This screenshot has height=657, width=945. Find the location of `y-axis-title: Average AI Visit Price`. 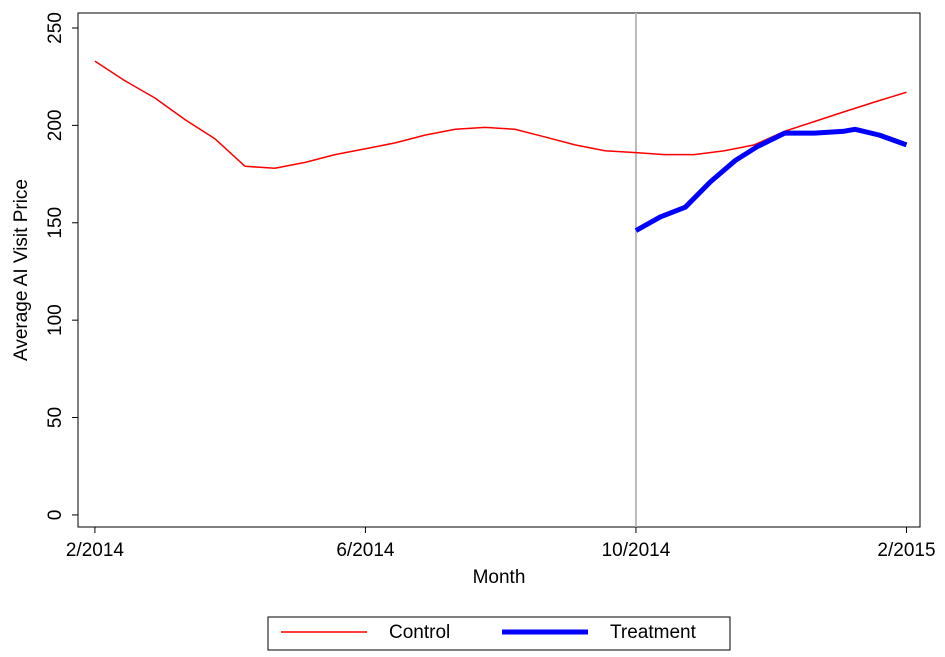

y-axis-title: Average AI Visit Price is located at coordinates (21, 270).